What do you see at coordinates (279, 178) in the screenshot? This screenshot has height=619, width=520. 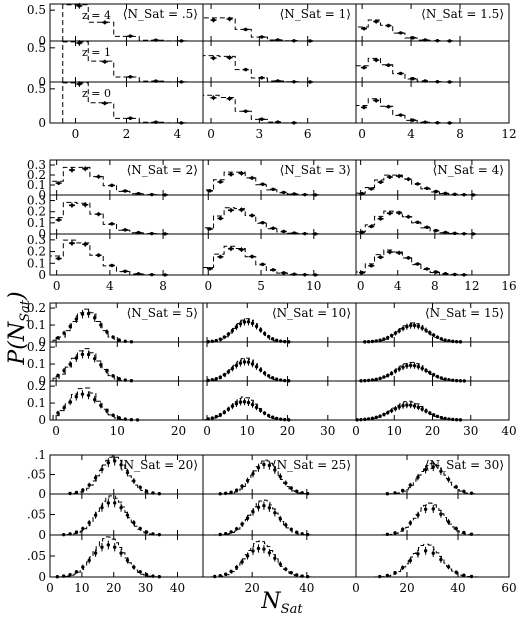 I see `panel-g1-r0-c1: ⟨N_Sat = 3⟩` at bounding box center [279, 178].